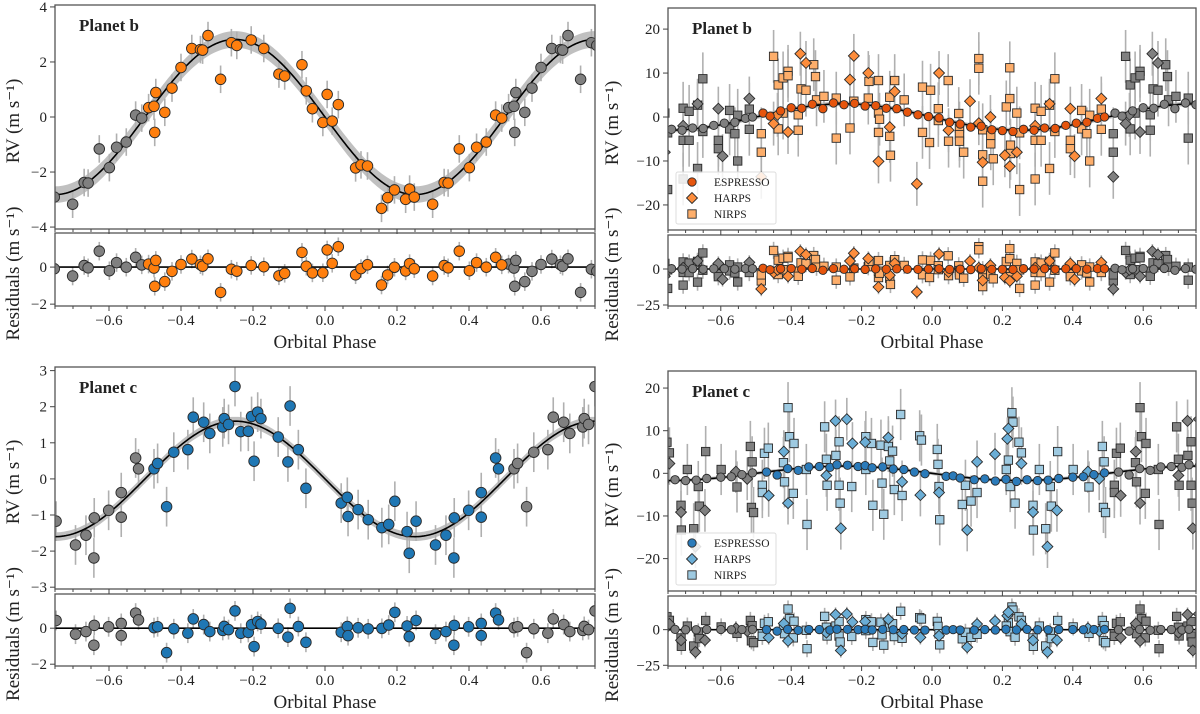 The image size is (1200, 714). Describe the element at coordinates (252, 321) in the screenshot. I see `x-tick-label: −0.2` at that location.